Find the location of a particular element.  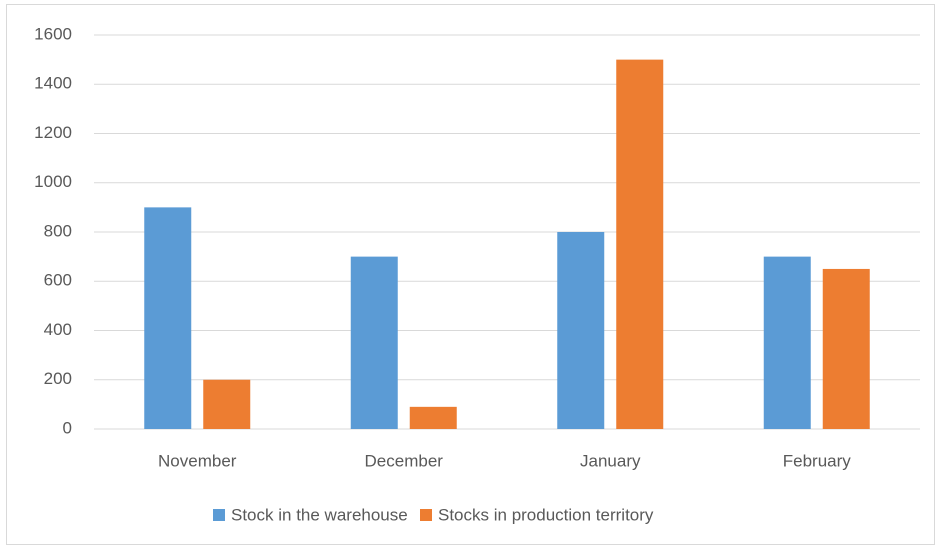

y-tick-label: 1200 is located at coordinates (53, 132).